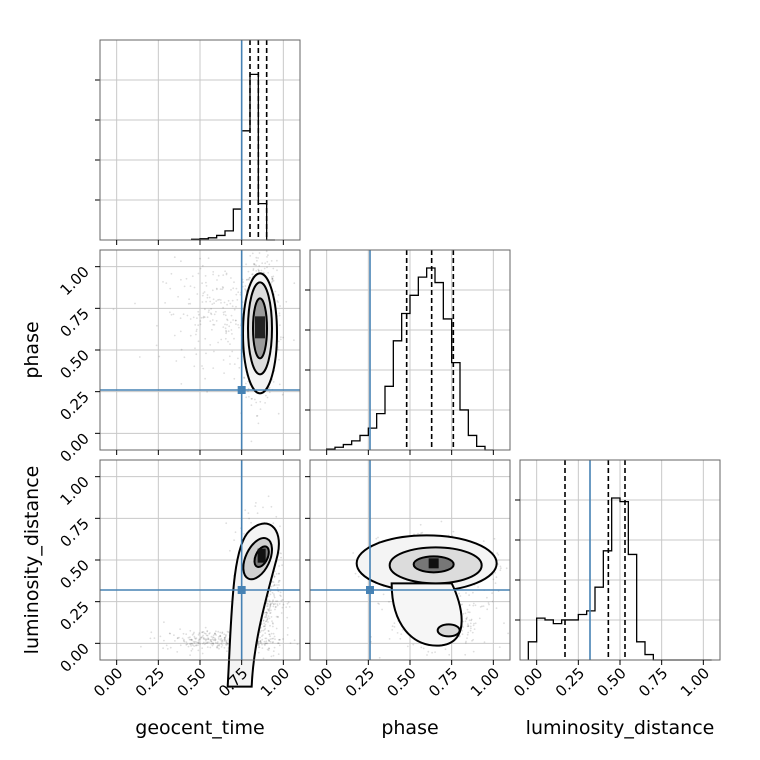  What do you see at coordinates (74, 532) in the screenshot?
I see `ytick-label-luminosity-distance-3: 0.75` at bounding box center [74, 532].